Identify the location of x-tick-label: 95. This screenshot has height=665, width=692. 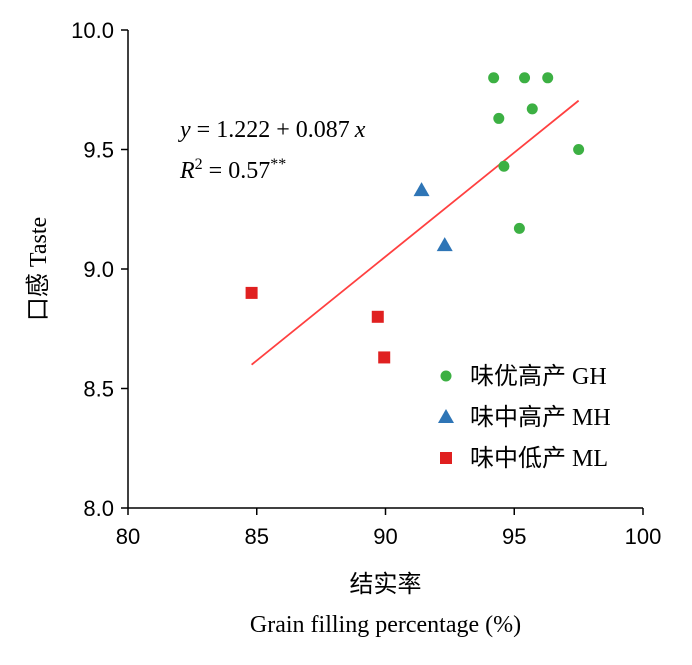
(514, 536).